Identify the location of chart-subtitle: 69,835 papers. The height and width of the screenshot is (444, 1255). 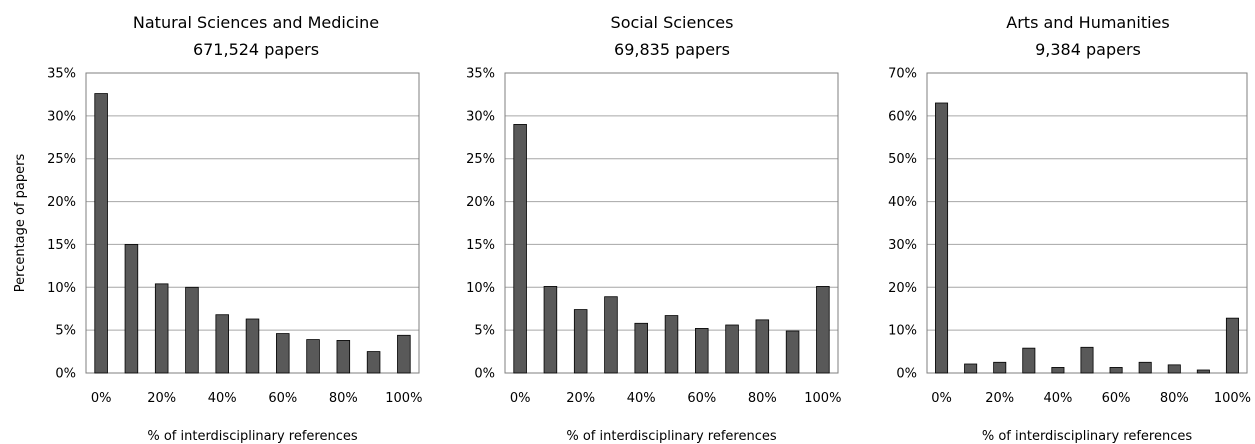
(672, 49).